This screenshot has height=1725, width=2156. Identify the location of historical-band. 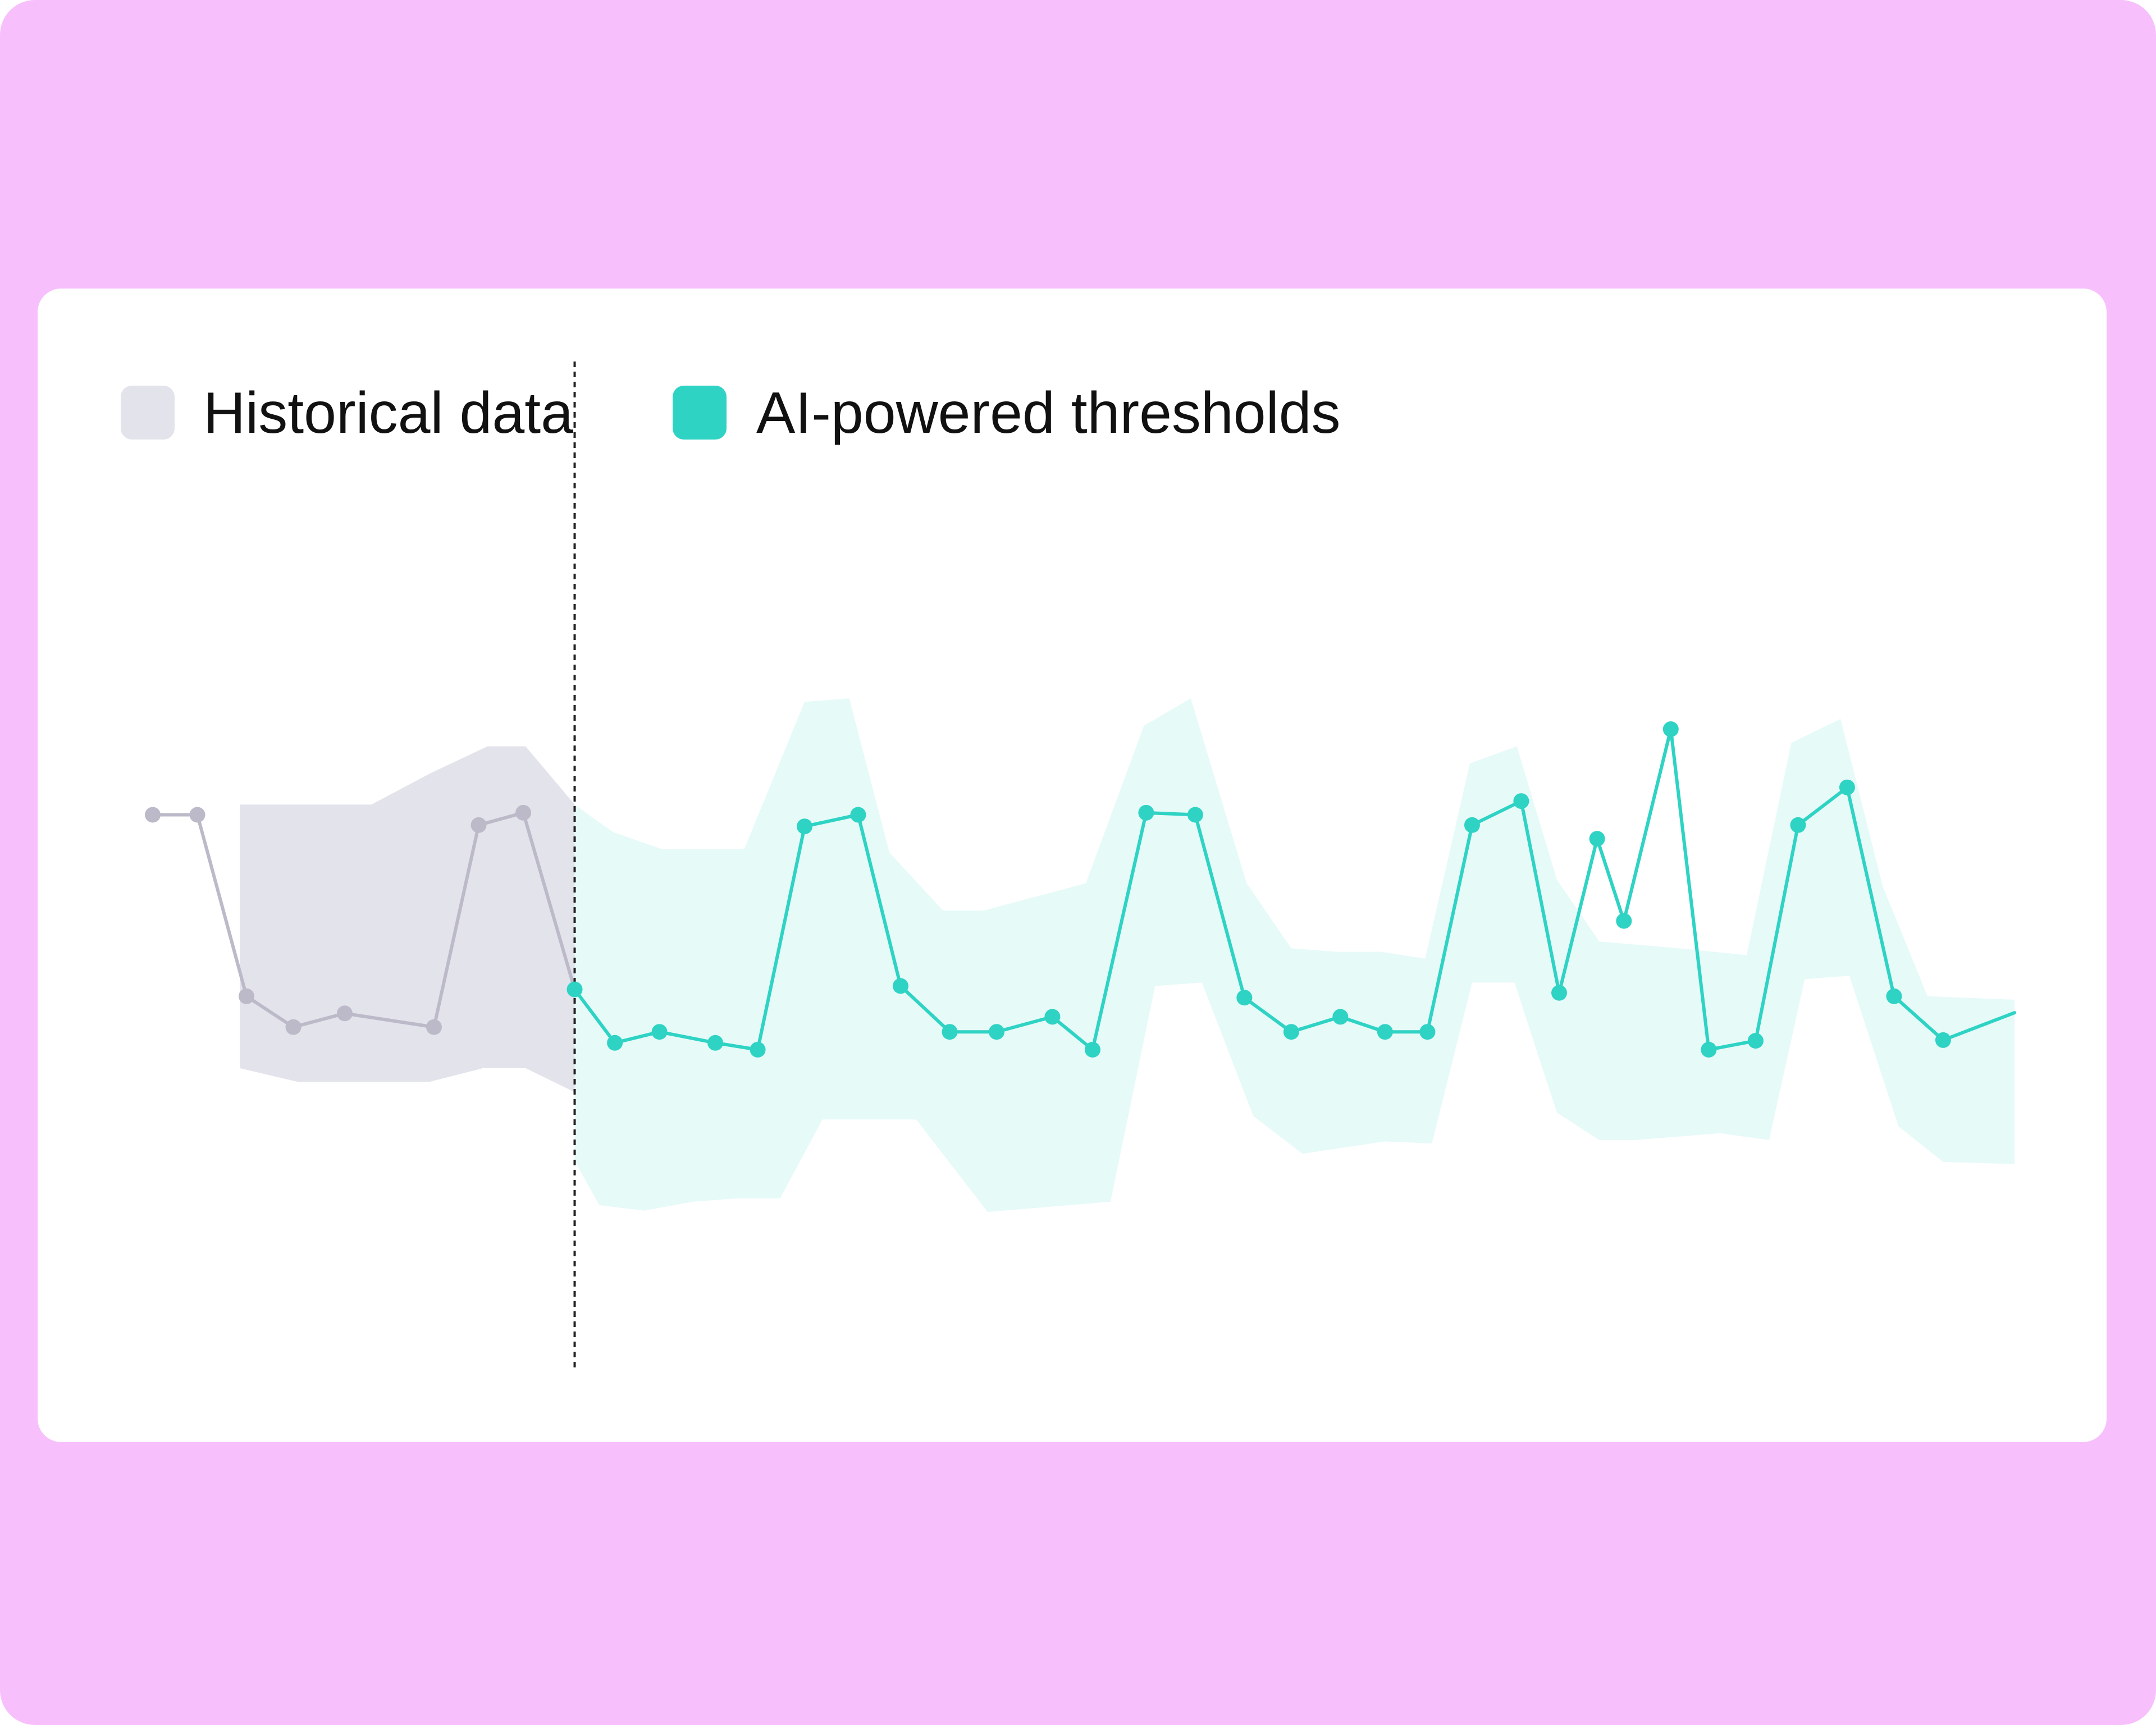
(407, 919).